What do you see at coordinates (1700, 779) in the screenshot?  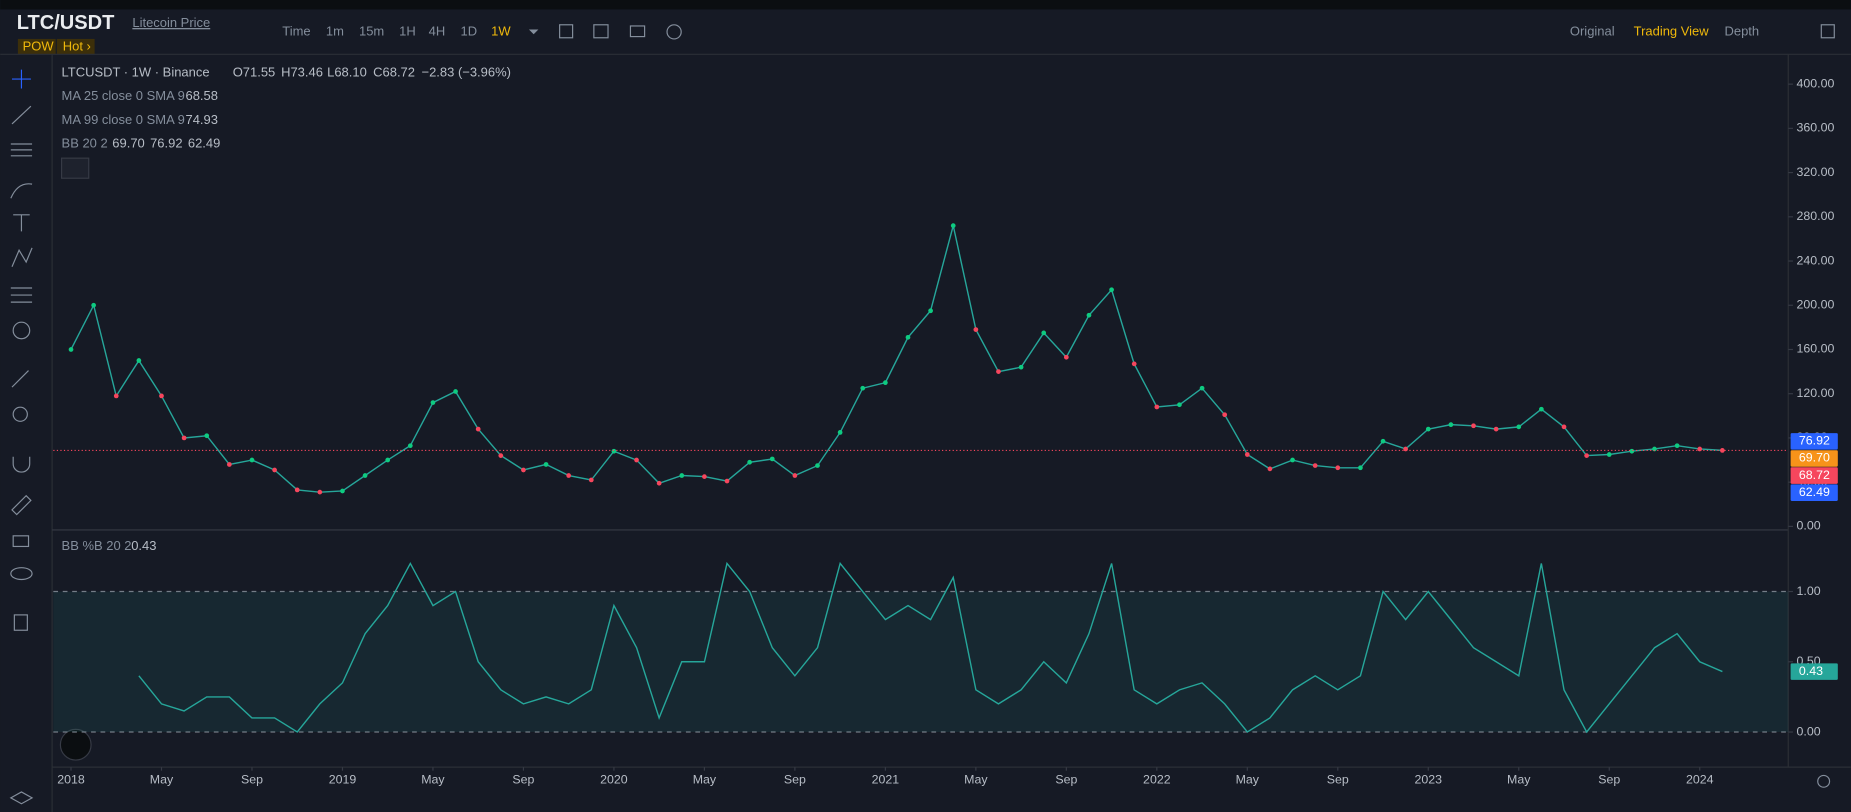 I see `x-tick-label: 2024` at bounding box center [1700, 779].